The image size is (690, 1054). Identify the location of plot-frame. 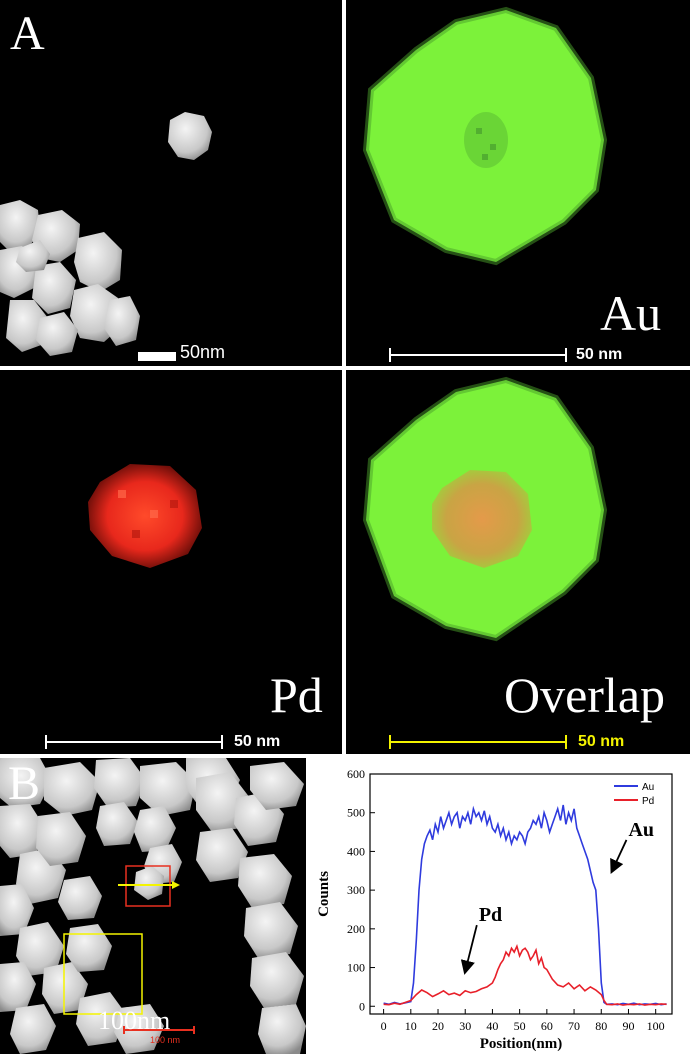
(521, 894).